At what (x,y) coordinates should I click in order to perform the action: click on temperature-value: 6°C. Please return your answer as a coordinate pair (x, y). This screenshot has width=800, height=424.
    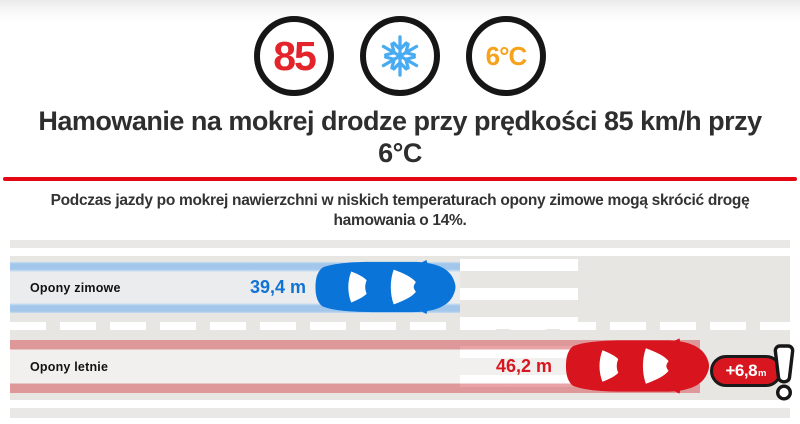
    Looking at the image, I should click on (506, 56).